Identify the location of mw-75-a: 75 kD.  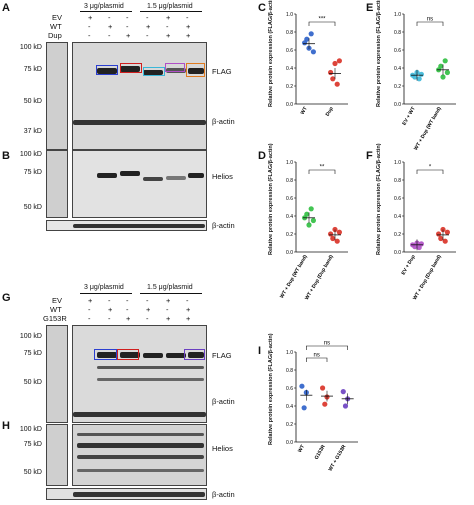
(32, 69).